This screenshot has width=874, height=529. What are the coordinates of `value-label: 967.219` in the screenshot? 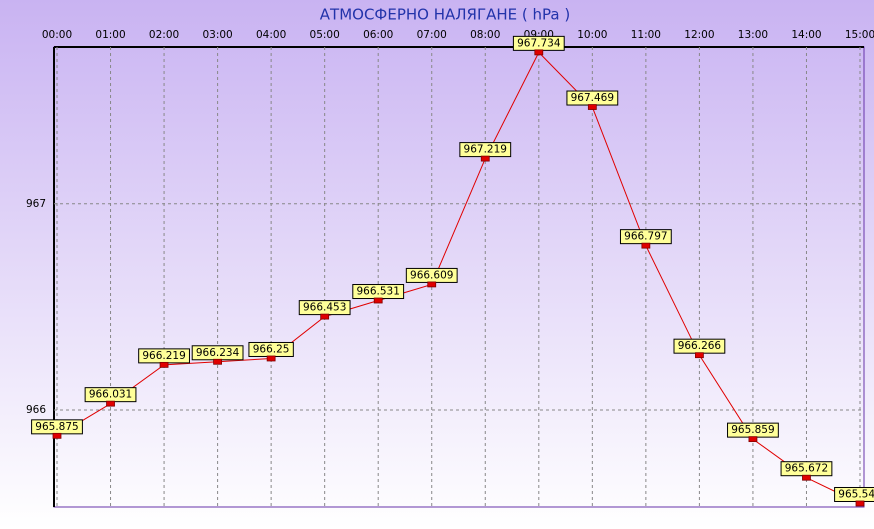 It's located at (485, 150).